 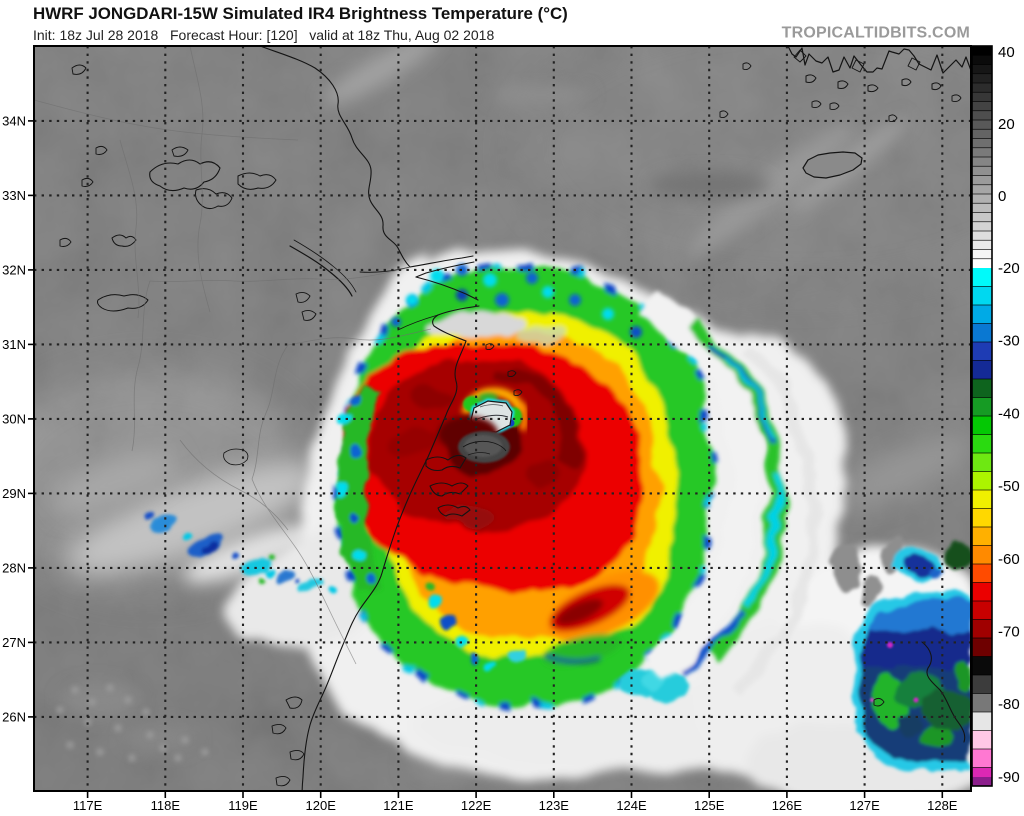 What do you see at coordinates (14, 716) in the screenshot?
I see `svg-text: 26N` at bounding box center [14, 716].